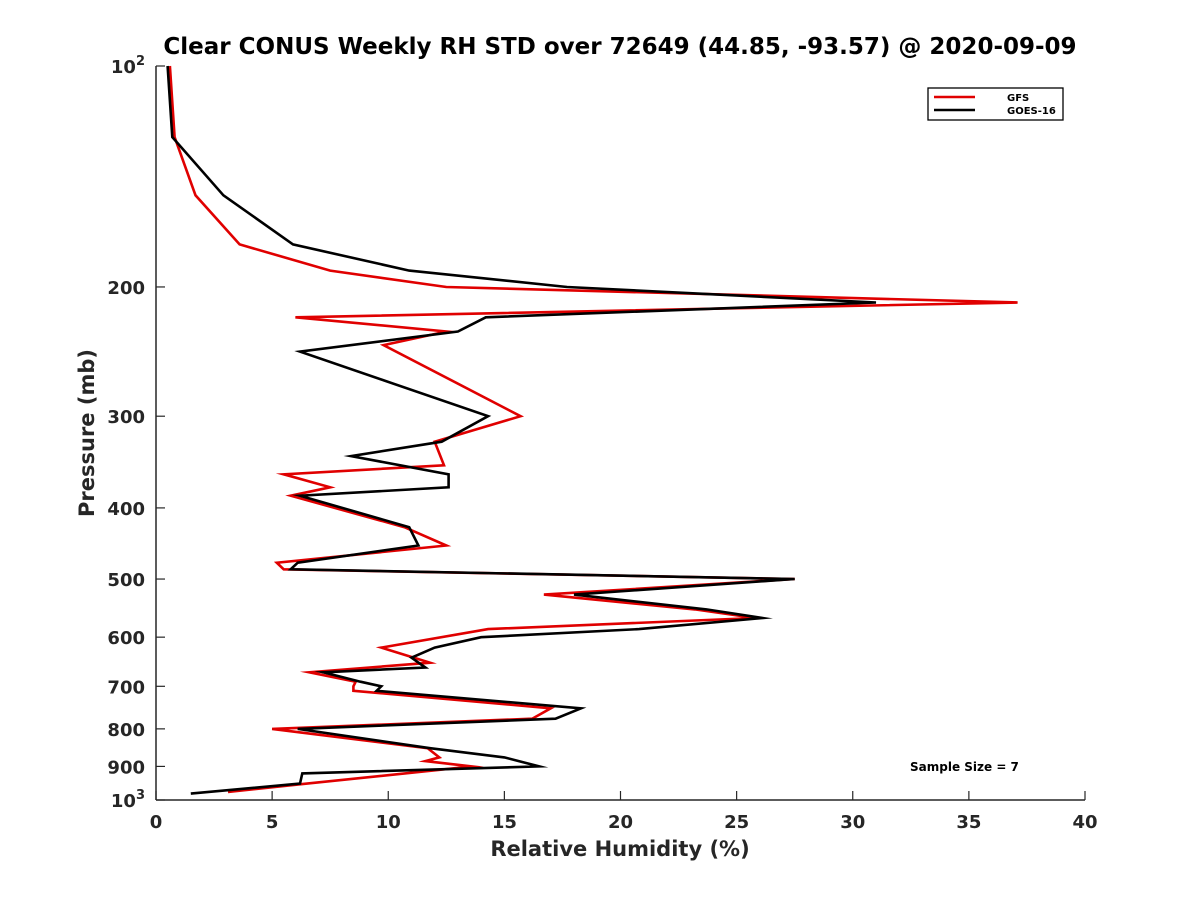  What do you see at coordinates (126, 288) in the screenshot?
I see `y-tick-label: 200` at bounding box center [126, 288].